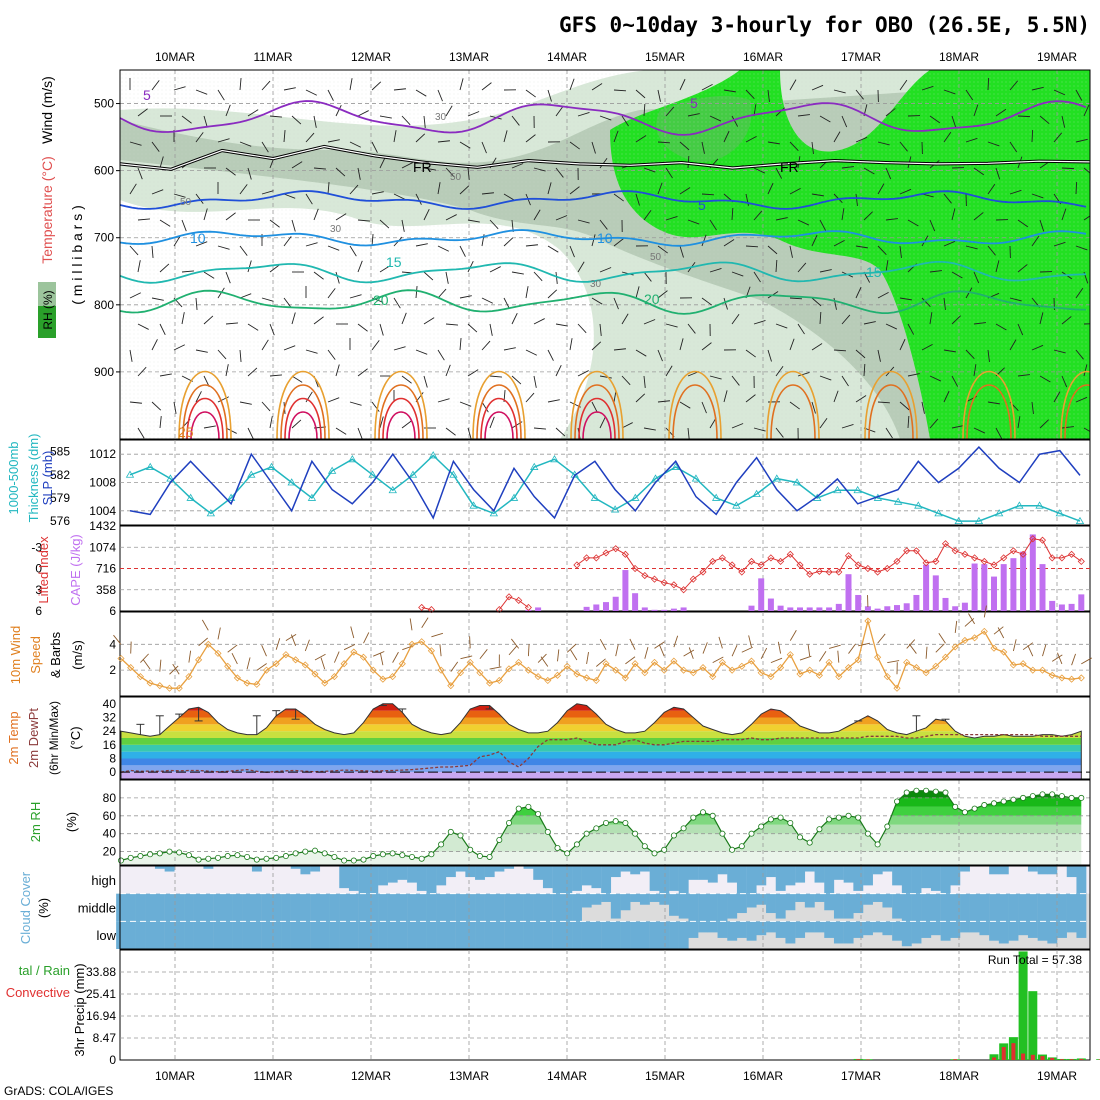 This screenshot has height=1100, width=1100. Describe the element at coordinates (106, 569) in the screenshot. I see `cape-tick-2: 716` at that location.